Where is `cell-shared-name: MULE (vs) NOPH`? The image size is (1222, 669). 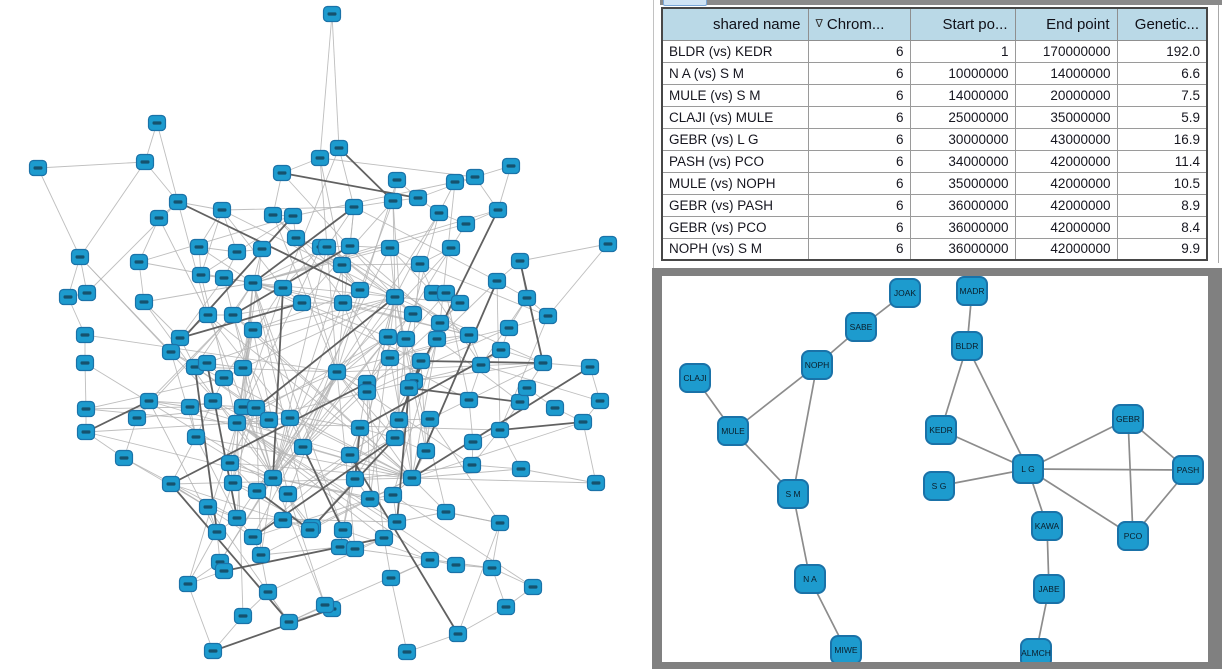 cell-shared-name: MULE (vs) NOPH is located at coordinates (735, 183).